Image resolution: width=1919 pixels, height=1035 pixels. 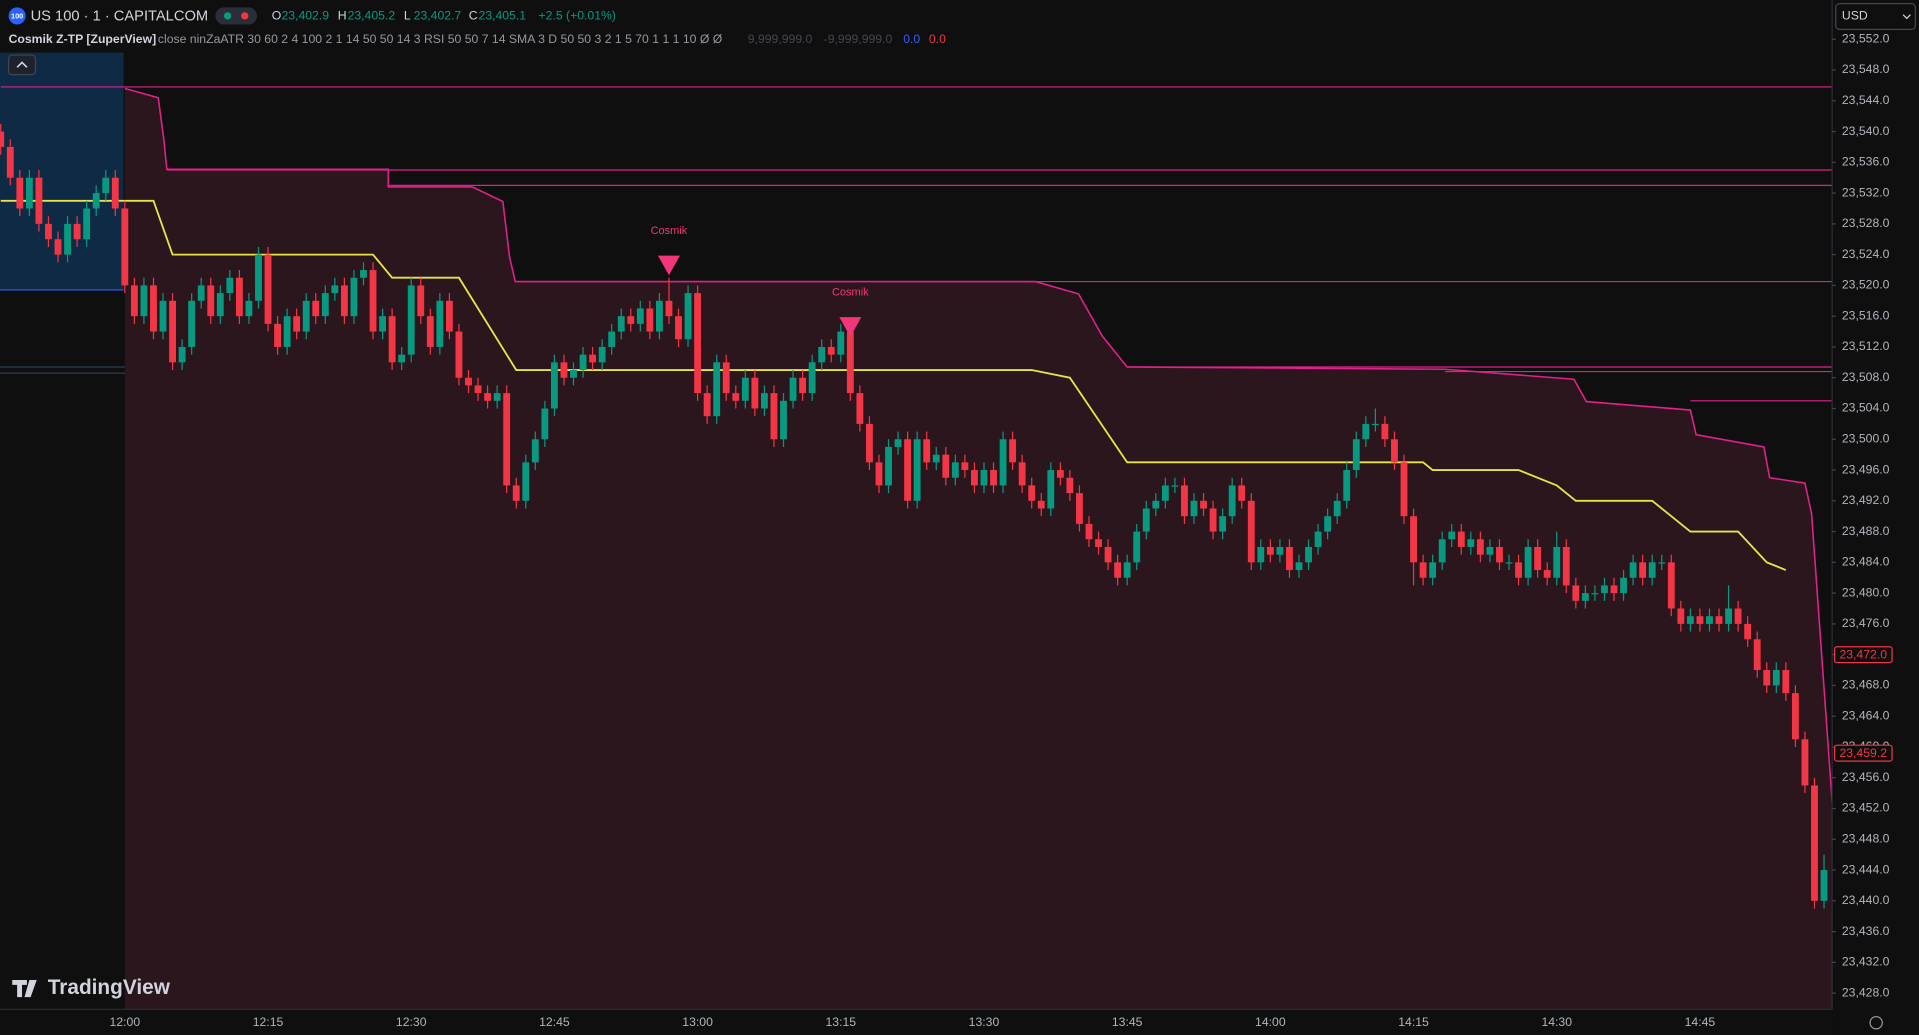 What do you see at coordinates (1866, 500) in the screenshot?
I see `y-tick-label: 23,492.0` at bounding box center [1866, 500].